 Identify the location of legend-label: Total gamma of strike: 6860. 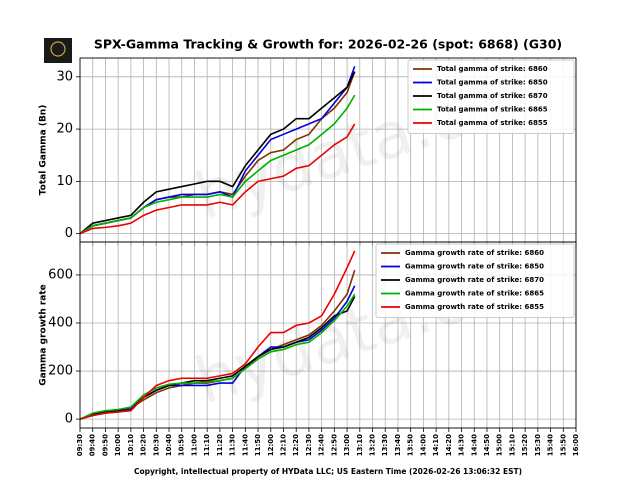
(492, 69).